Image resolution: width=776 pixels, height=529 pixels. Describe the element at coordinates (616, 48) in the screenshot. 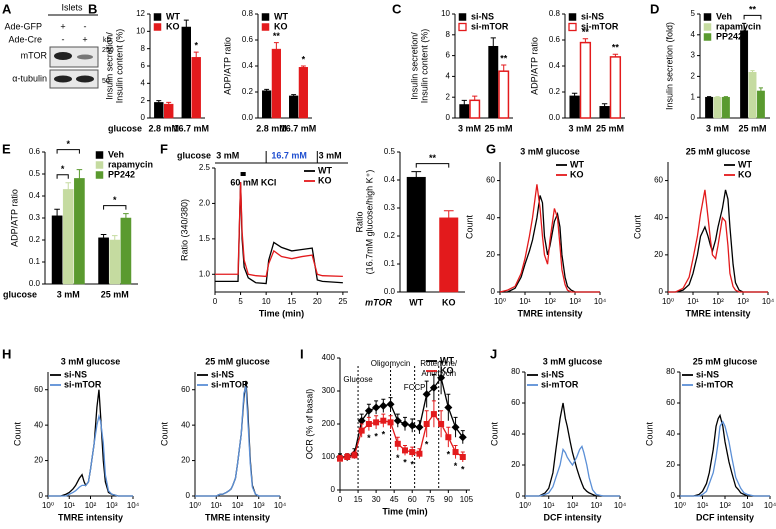

I see `significance-label: **` at that location.